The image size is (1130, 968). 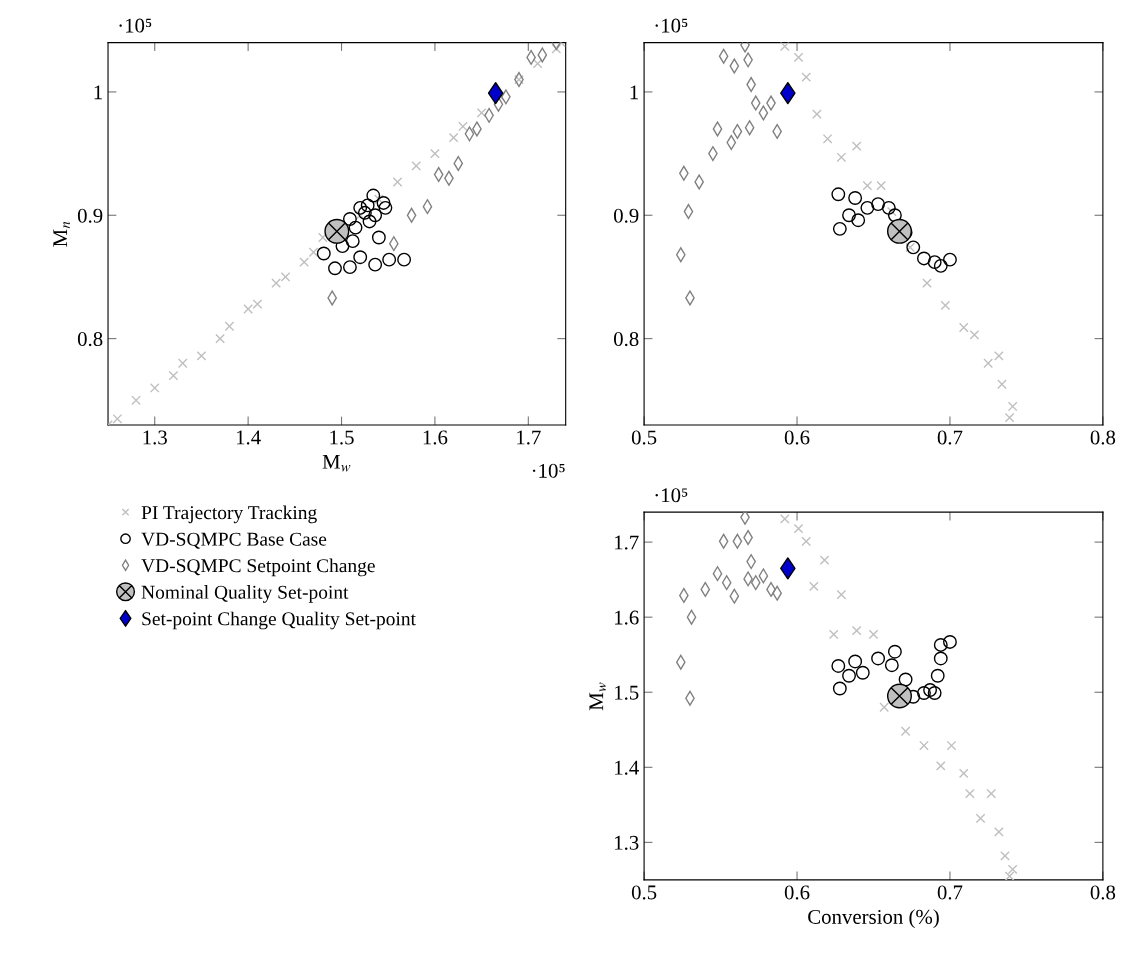 I want to click on legend-label: PI Trajectory Tracking, so click(x=229, y=514).